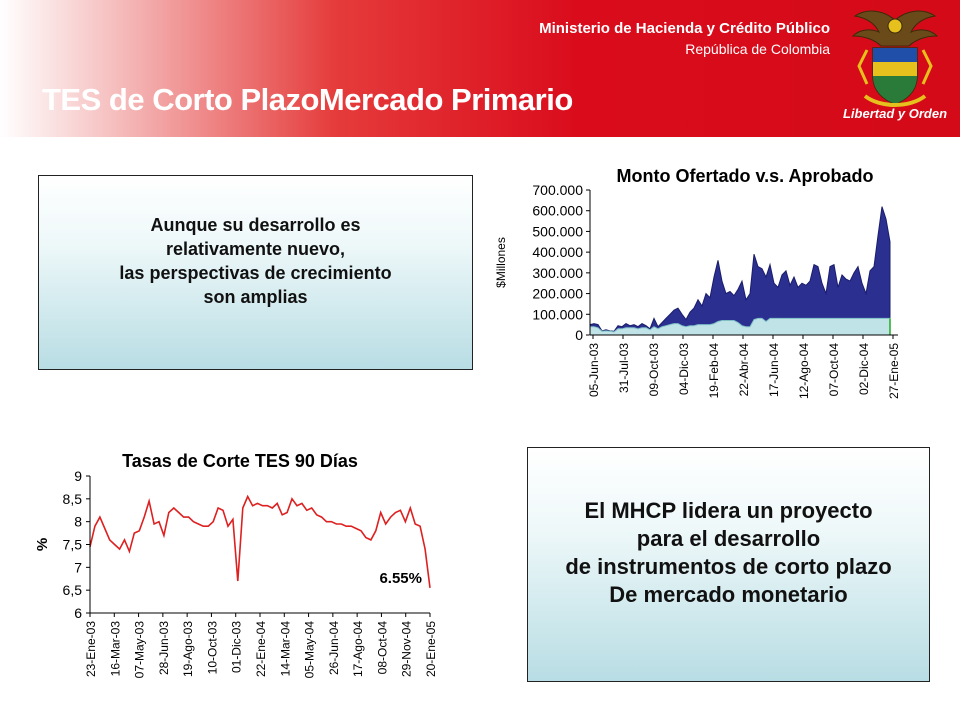 This screenshot has width=960, height=720. Describe the element at coordinates (307, 99) in the screenshot. I see `page-title: TES de Corto PlazoMercado Primario` at that location.